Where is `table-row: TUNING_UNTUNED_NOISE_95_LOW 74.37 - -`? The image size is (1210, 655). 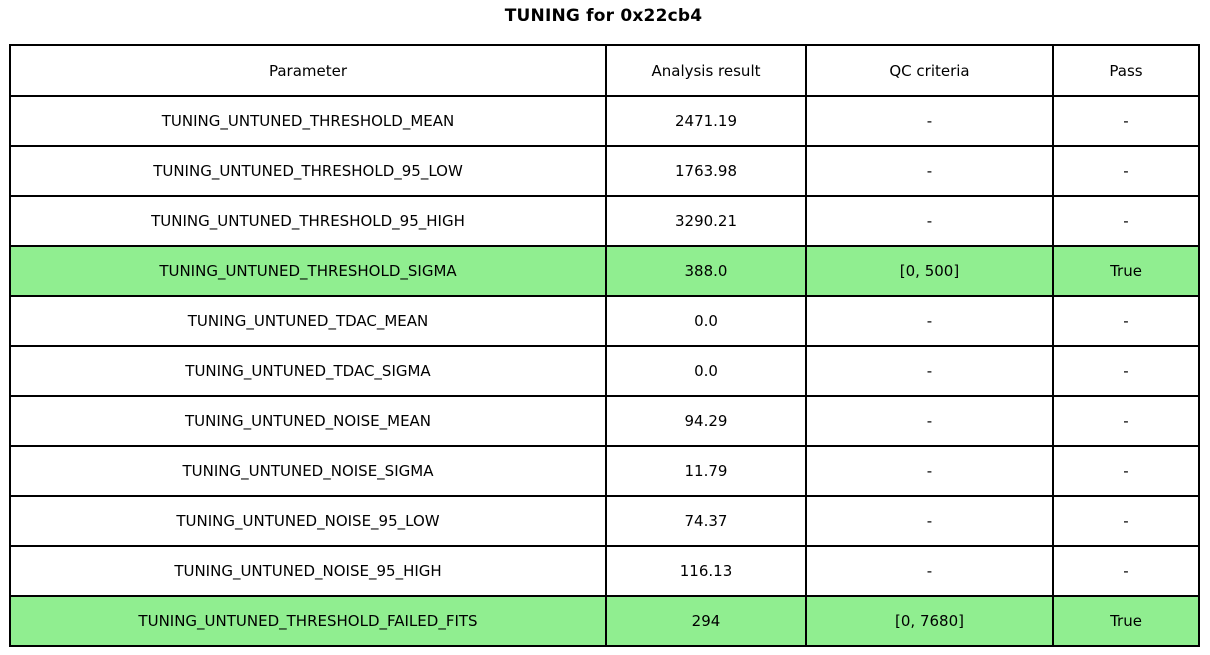 table-row: TUNING_UNTUNED_NOISE_95_LOW 74.37 - - is located at coordinates (604, 521).